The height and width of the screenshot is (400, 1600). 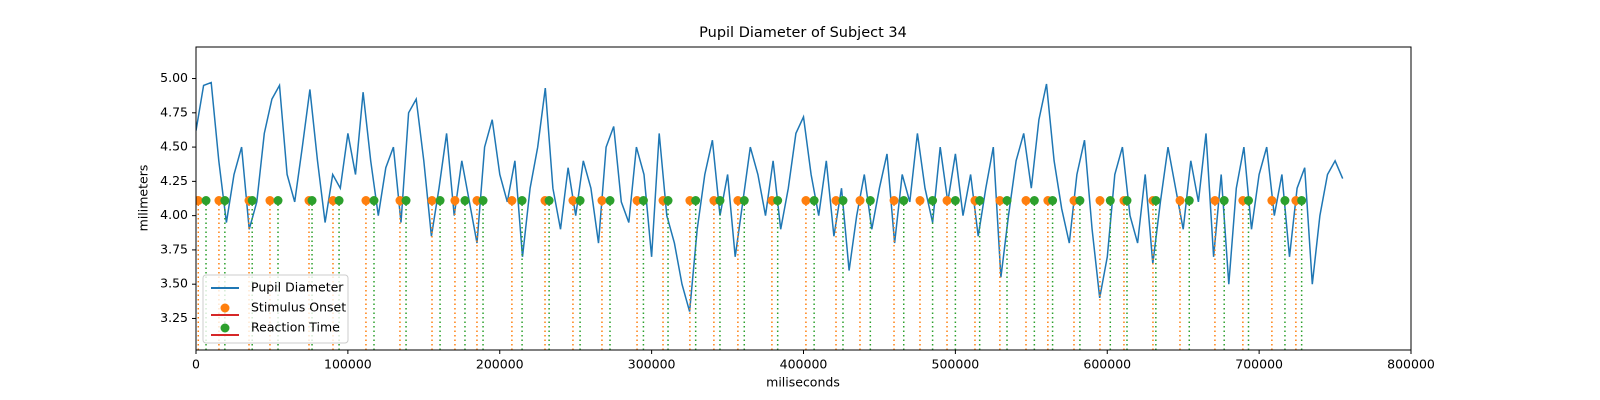 What do you see at coordinates (196, 364) in the screenshot?
I see `x-tick-label: 0` at bounding box center [196, 364].